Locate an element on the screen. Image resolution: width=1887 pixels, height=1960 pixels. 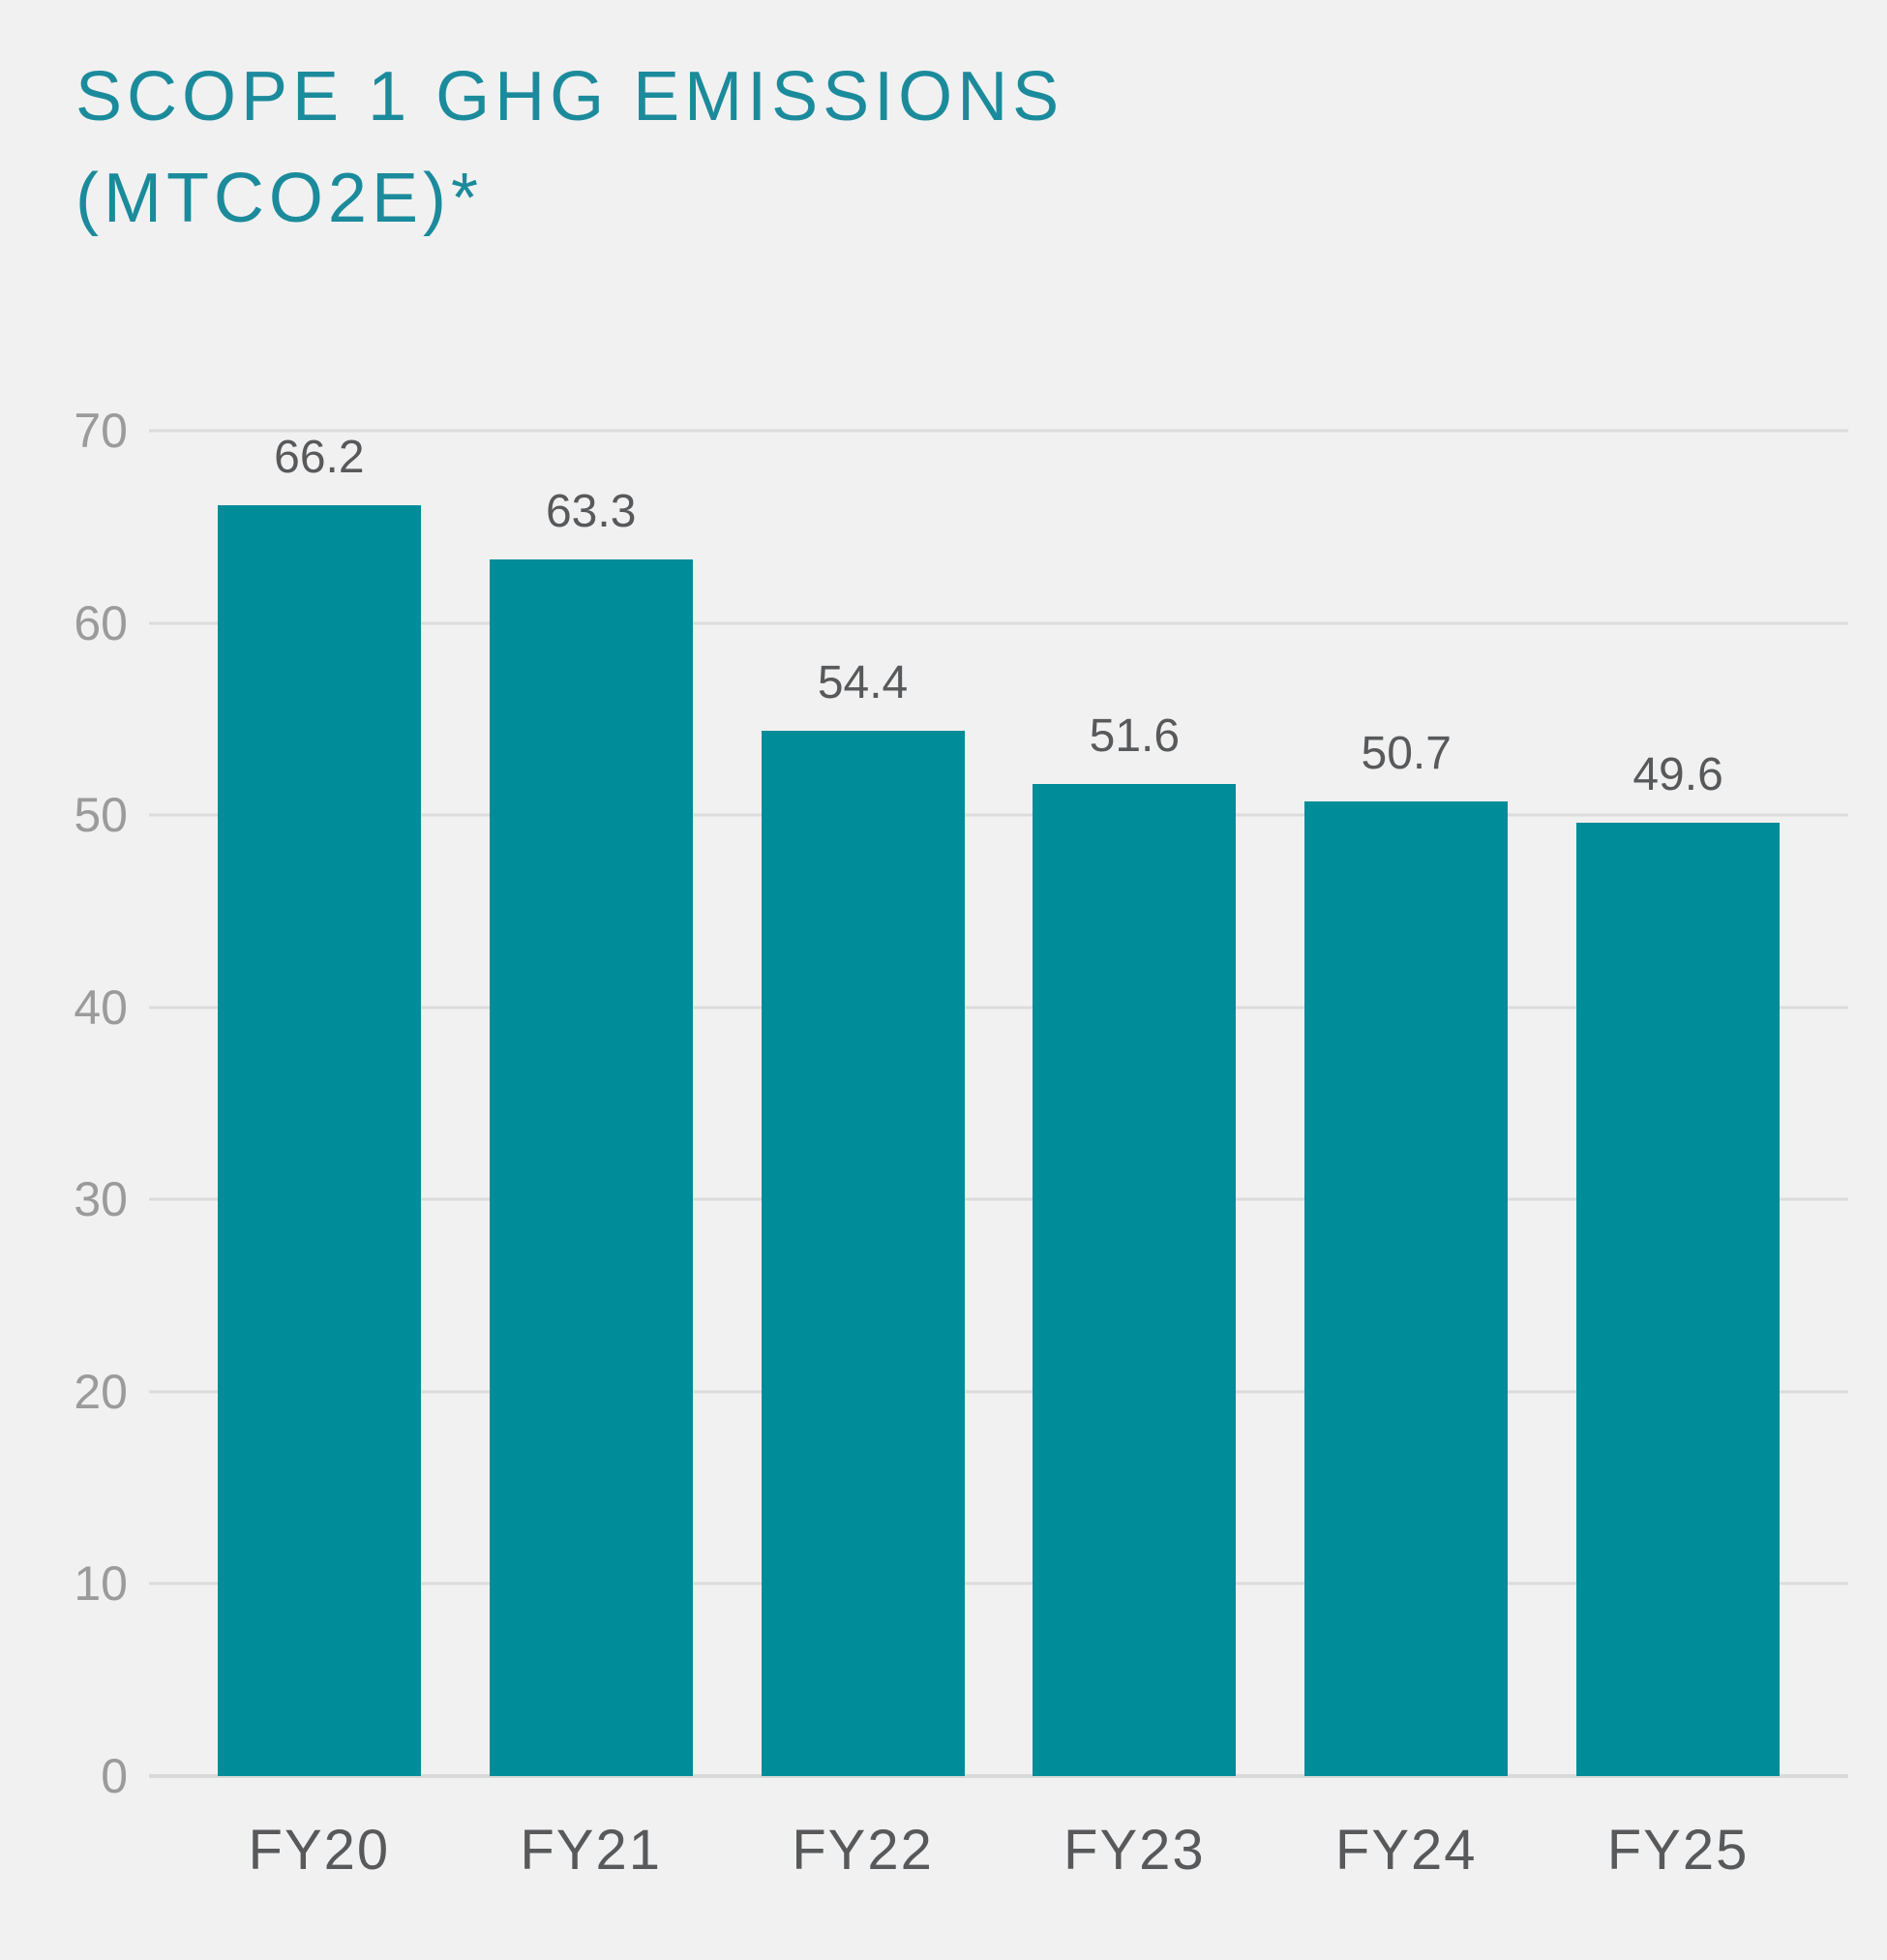
y-axis: 0 10 20 30 40 50 60 70 is located at coordinates (64, 1103).